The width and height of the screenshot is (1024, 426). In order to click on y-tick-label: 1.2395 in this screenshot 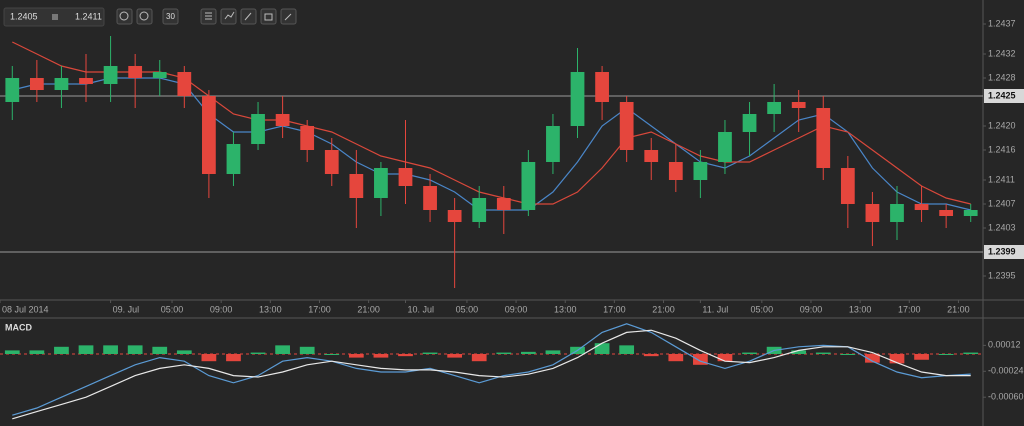, I will do `click(1002, 275)`.